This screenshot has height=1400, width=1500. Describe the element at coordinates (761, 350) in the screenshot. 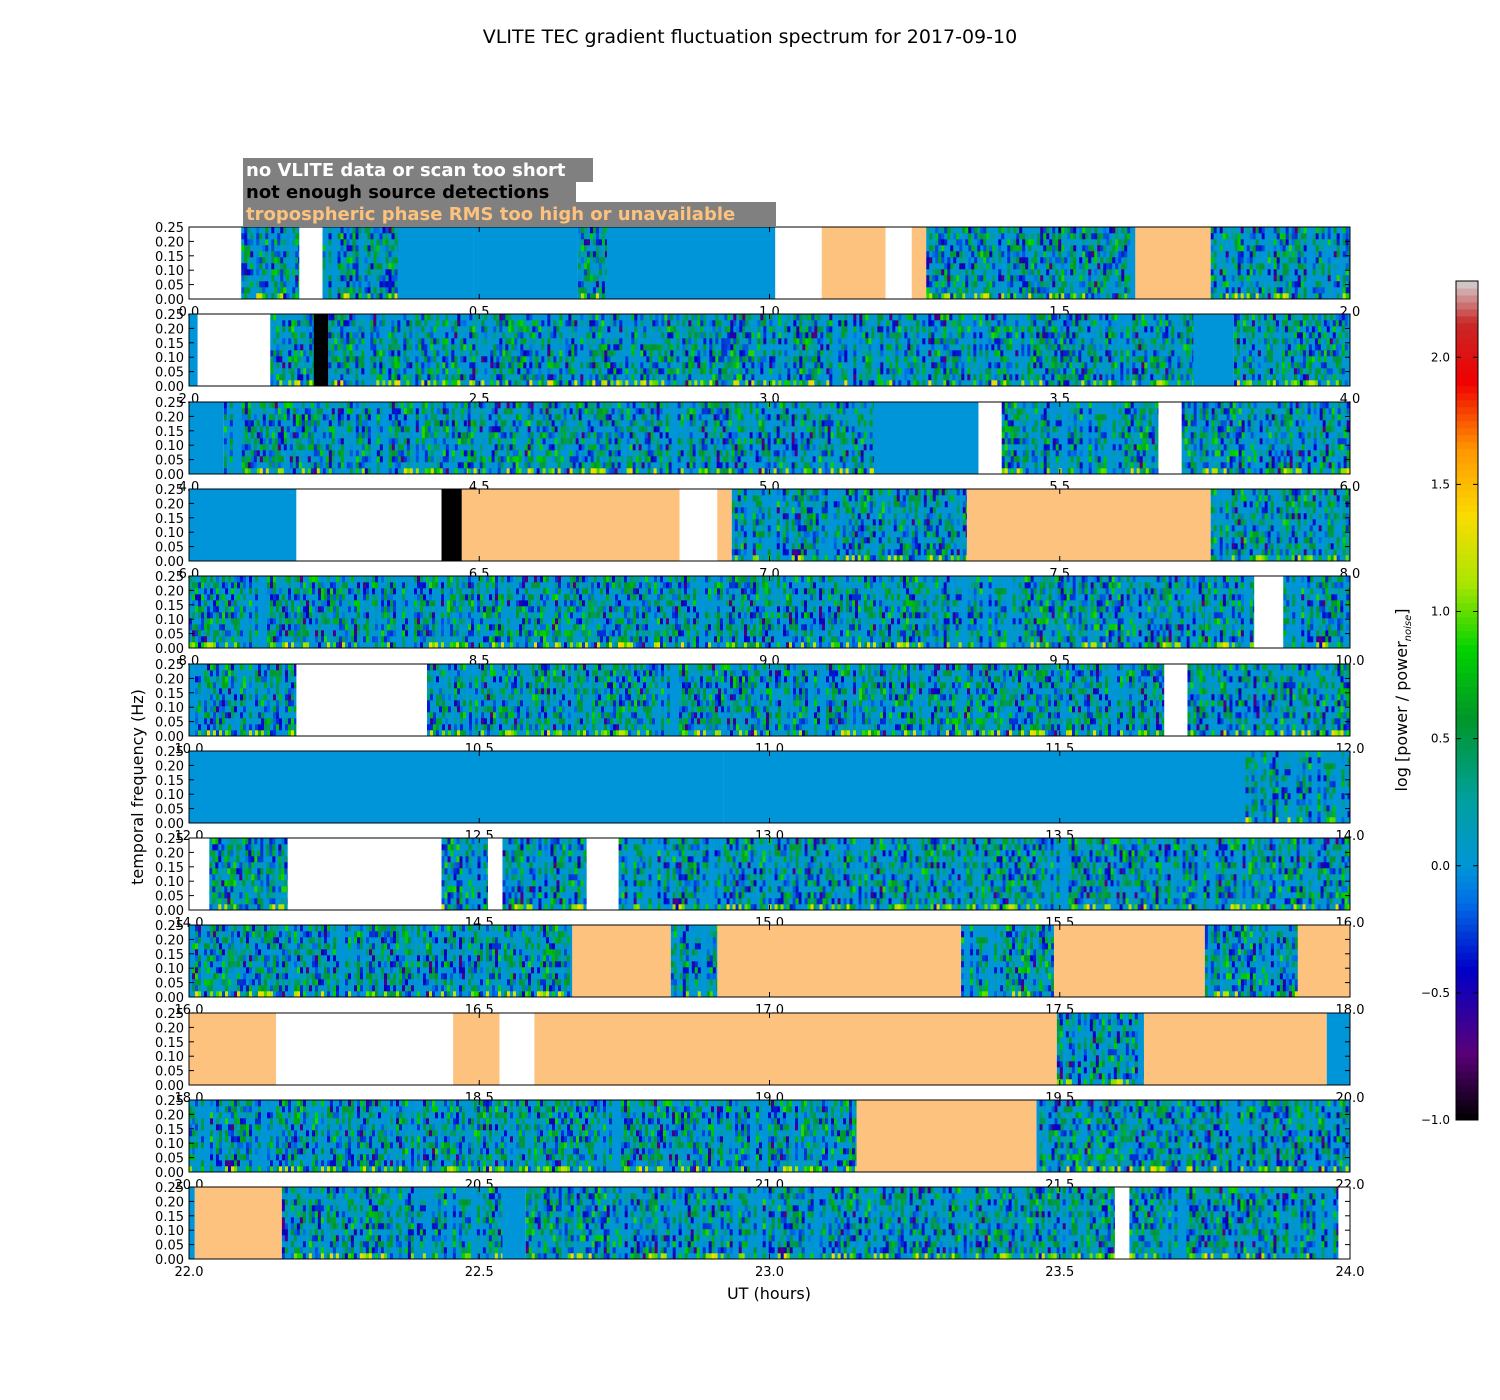

I see `data-segment` at that location.